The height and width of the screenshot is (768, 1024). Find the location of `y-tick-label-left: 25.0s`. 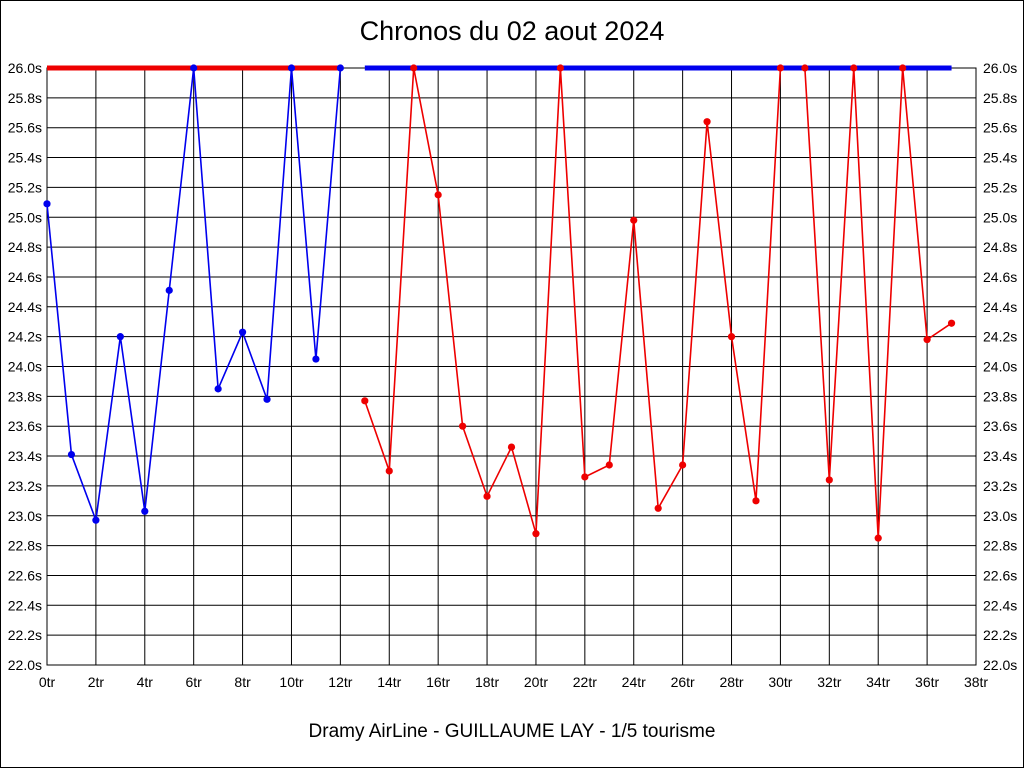

y-tick-label-left: 25.0s is located at coordinates (25, 217).